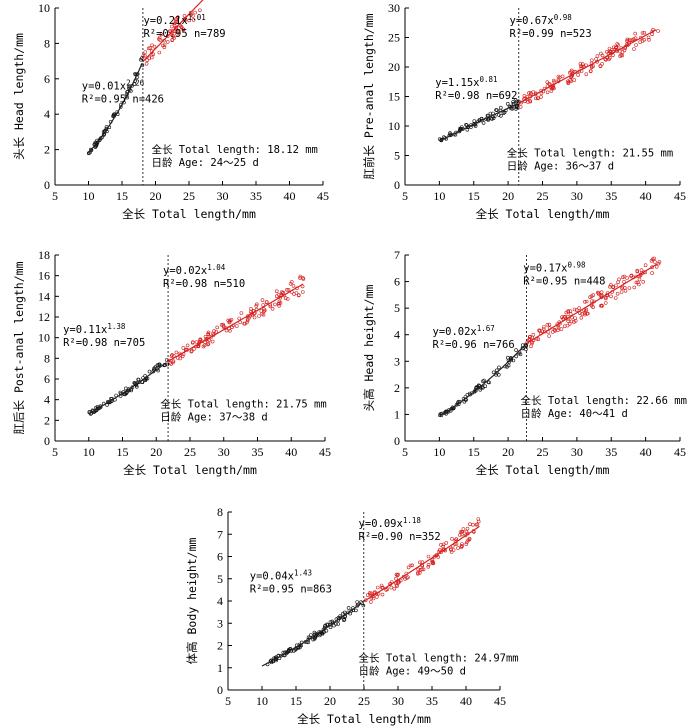 The height and width of the screenshot is (726, 700). What do you see at coordinates (190, 470) in the screenshot?
I see `x-axis-label: 全长 Total length/mm` at bounding box center [190, 470].